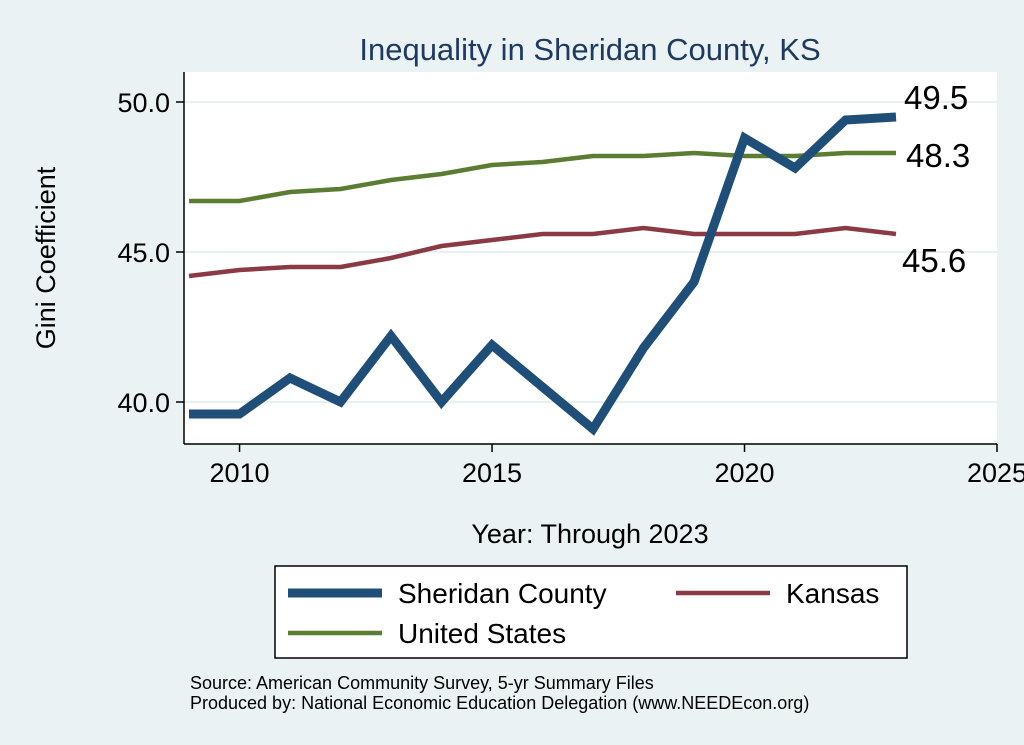  What do you see at coordinates (143, 103) in the screenshot?
I see `y-tick-label: 50.0` at bounding box center [143, 103].